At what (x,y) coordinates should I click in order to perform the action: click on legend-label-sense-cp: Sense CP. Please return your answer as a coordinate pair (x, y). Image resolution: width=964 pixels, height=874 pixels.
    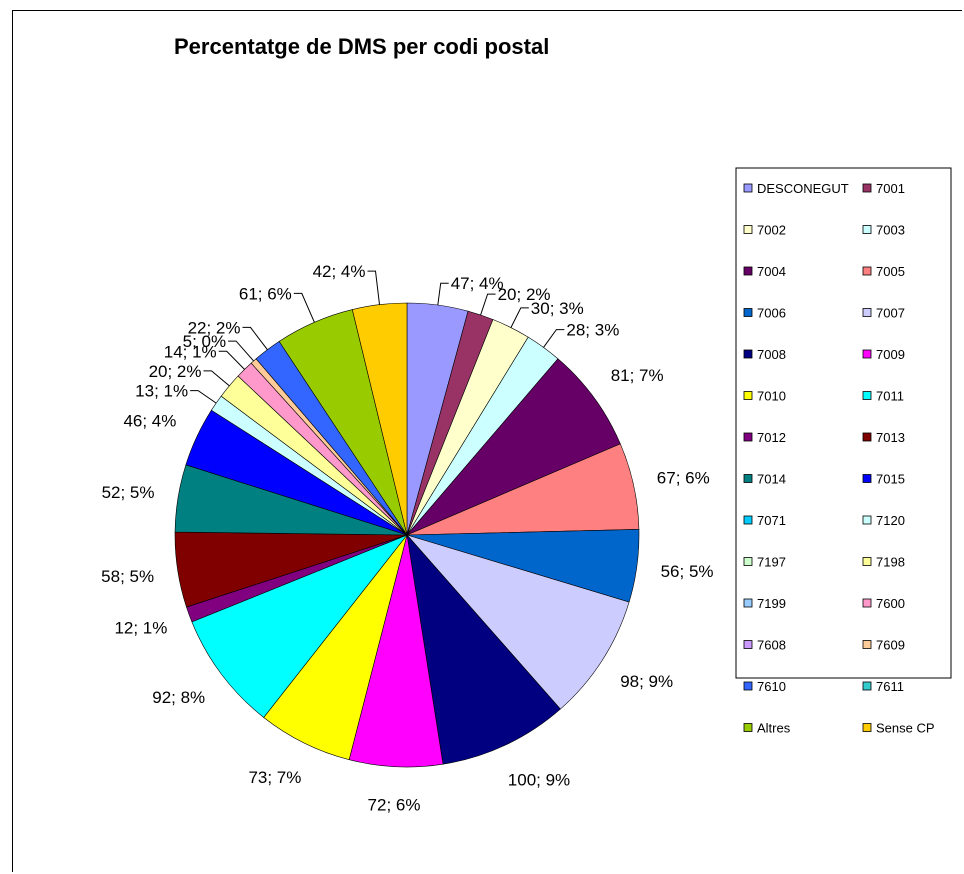
    Looking at the image, I should click on (905, 728).